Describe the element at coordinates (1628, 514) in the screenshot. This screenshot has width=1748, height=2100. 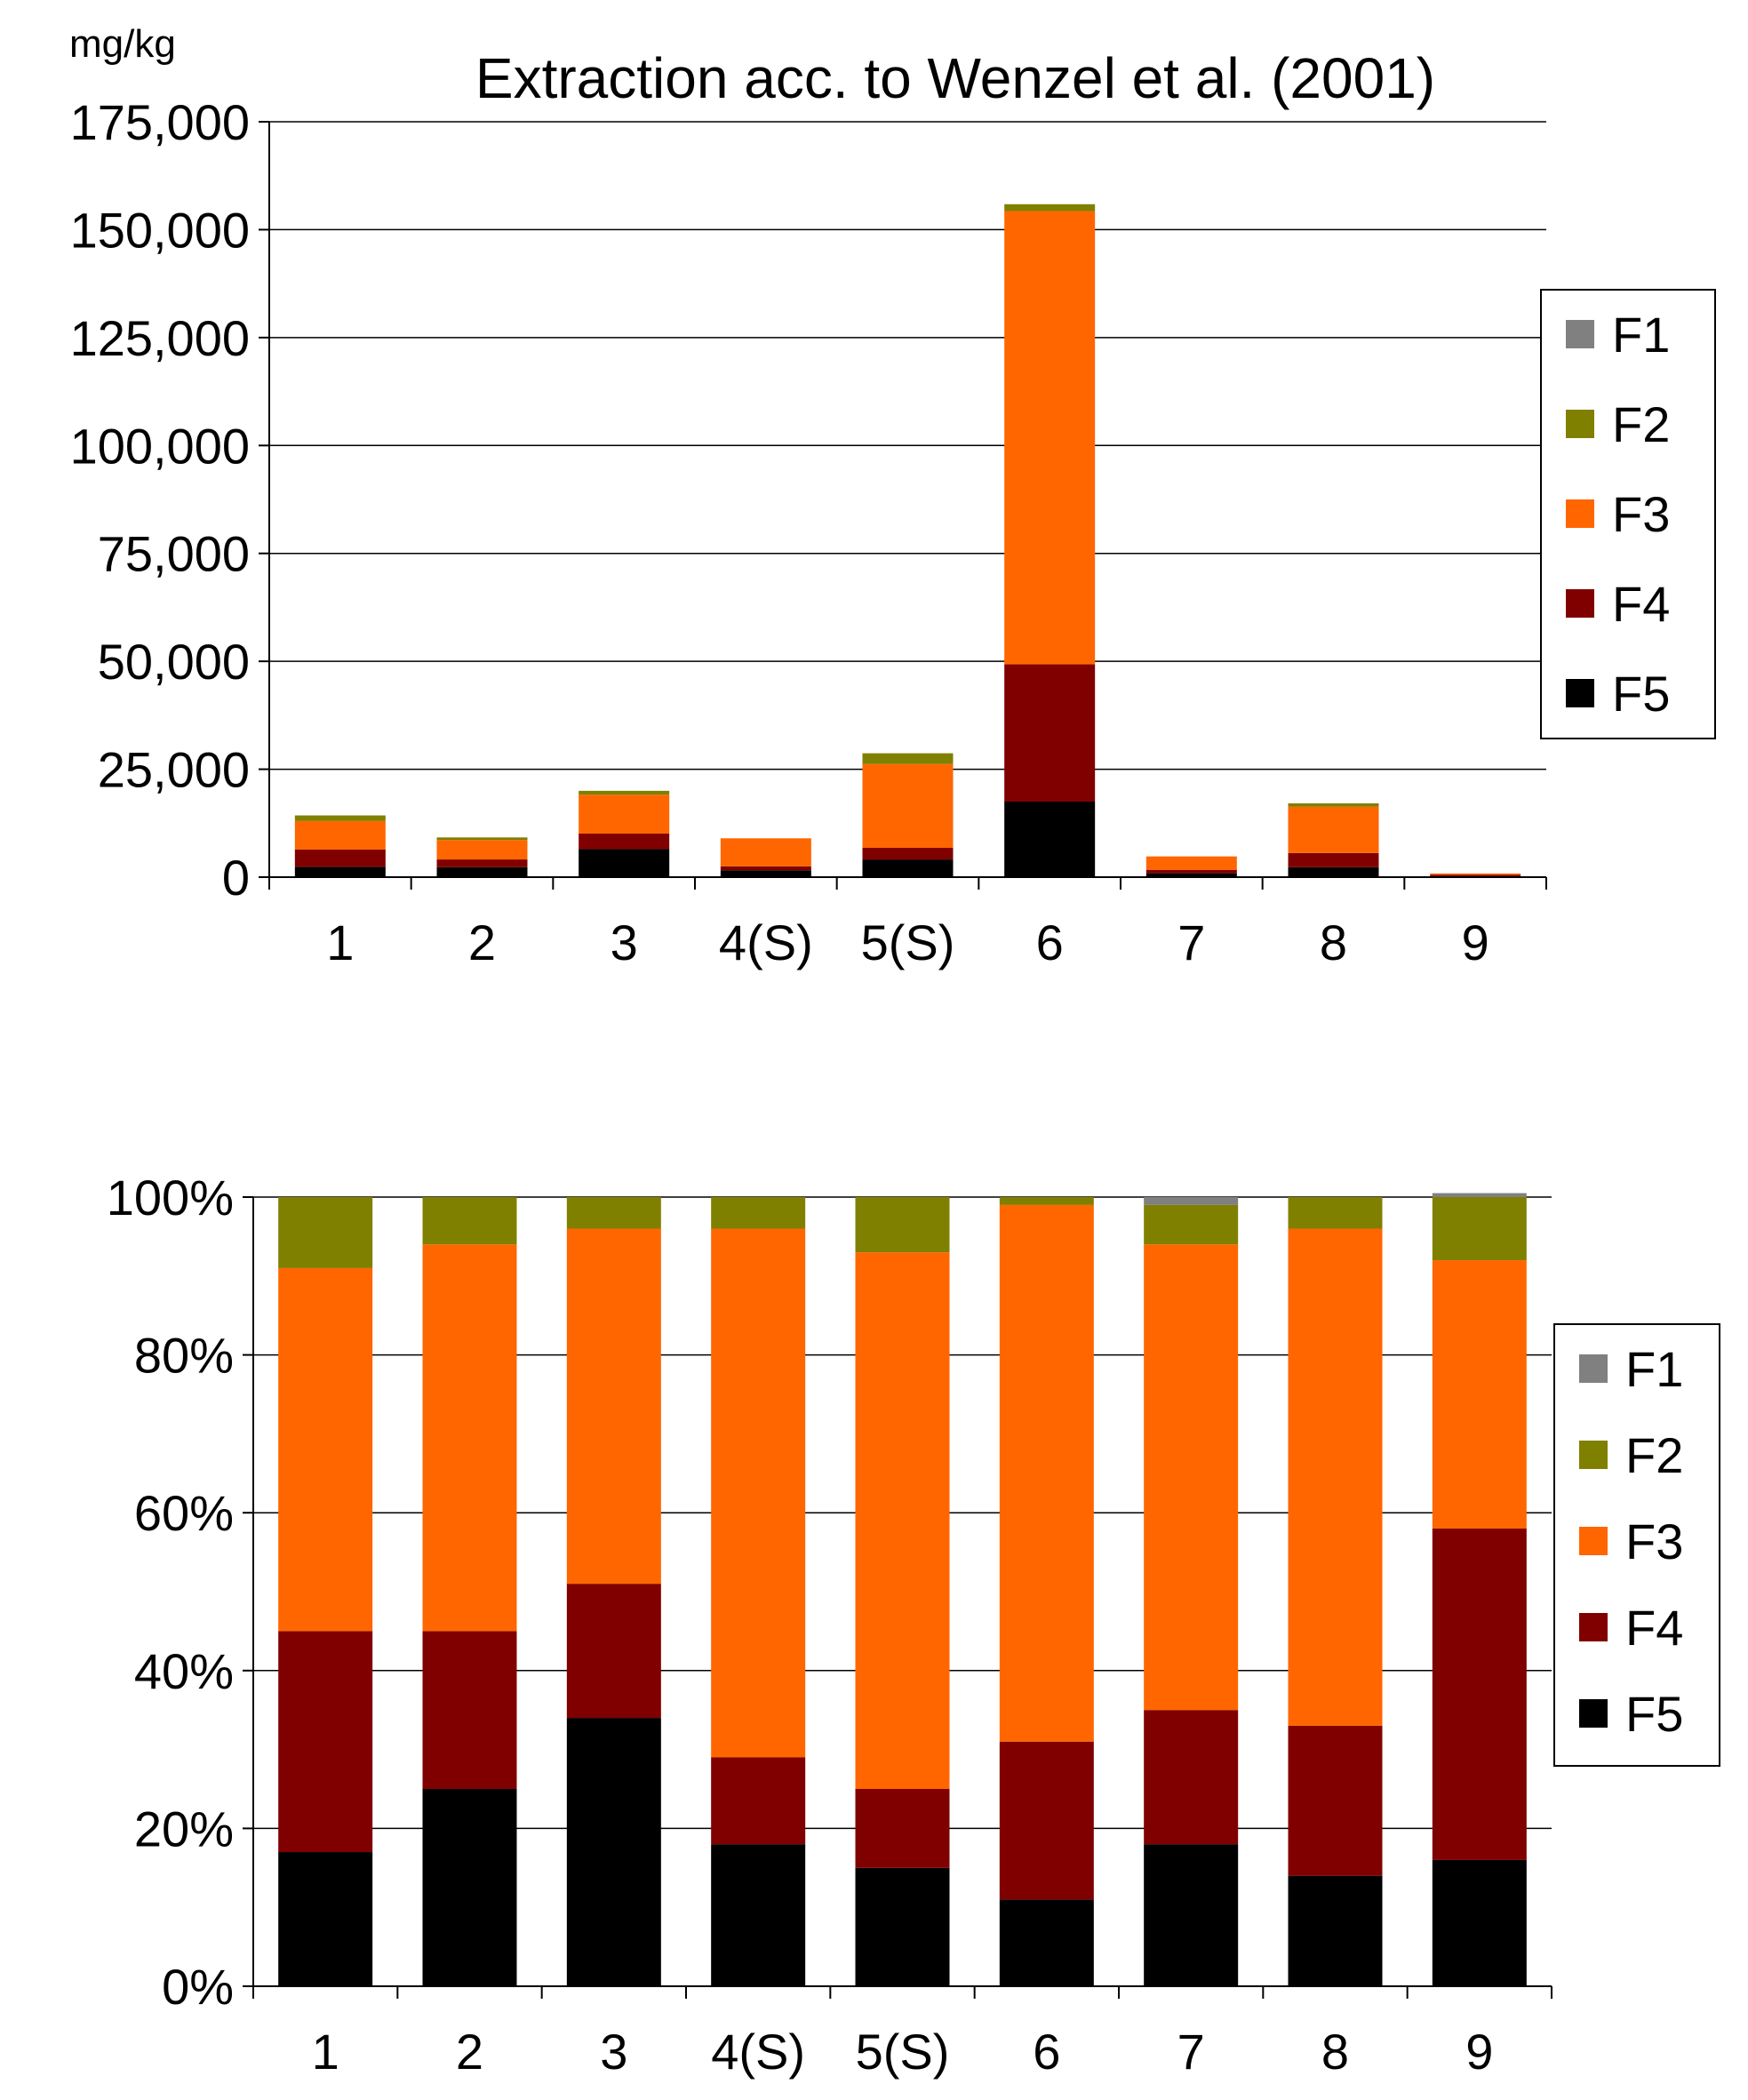
I see `top-legend: F1 F2 F3 F4 F5` at that location.